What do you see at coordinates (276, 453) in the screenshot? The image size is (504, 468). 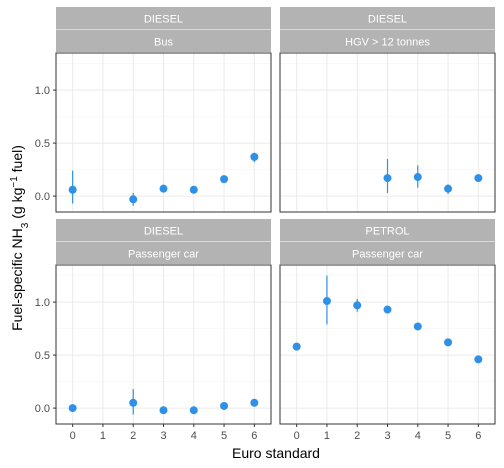 I see `x-axis-title: Euro standard` at bounding box center [276, 453].